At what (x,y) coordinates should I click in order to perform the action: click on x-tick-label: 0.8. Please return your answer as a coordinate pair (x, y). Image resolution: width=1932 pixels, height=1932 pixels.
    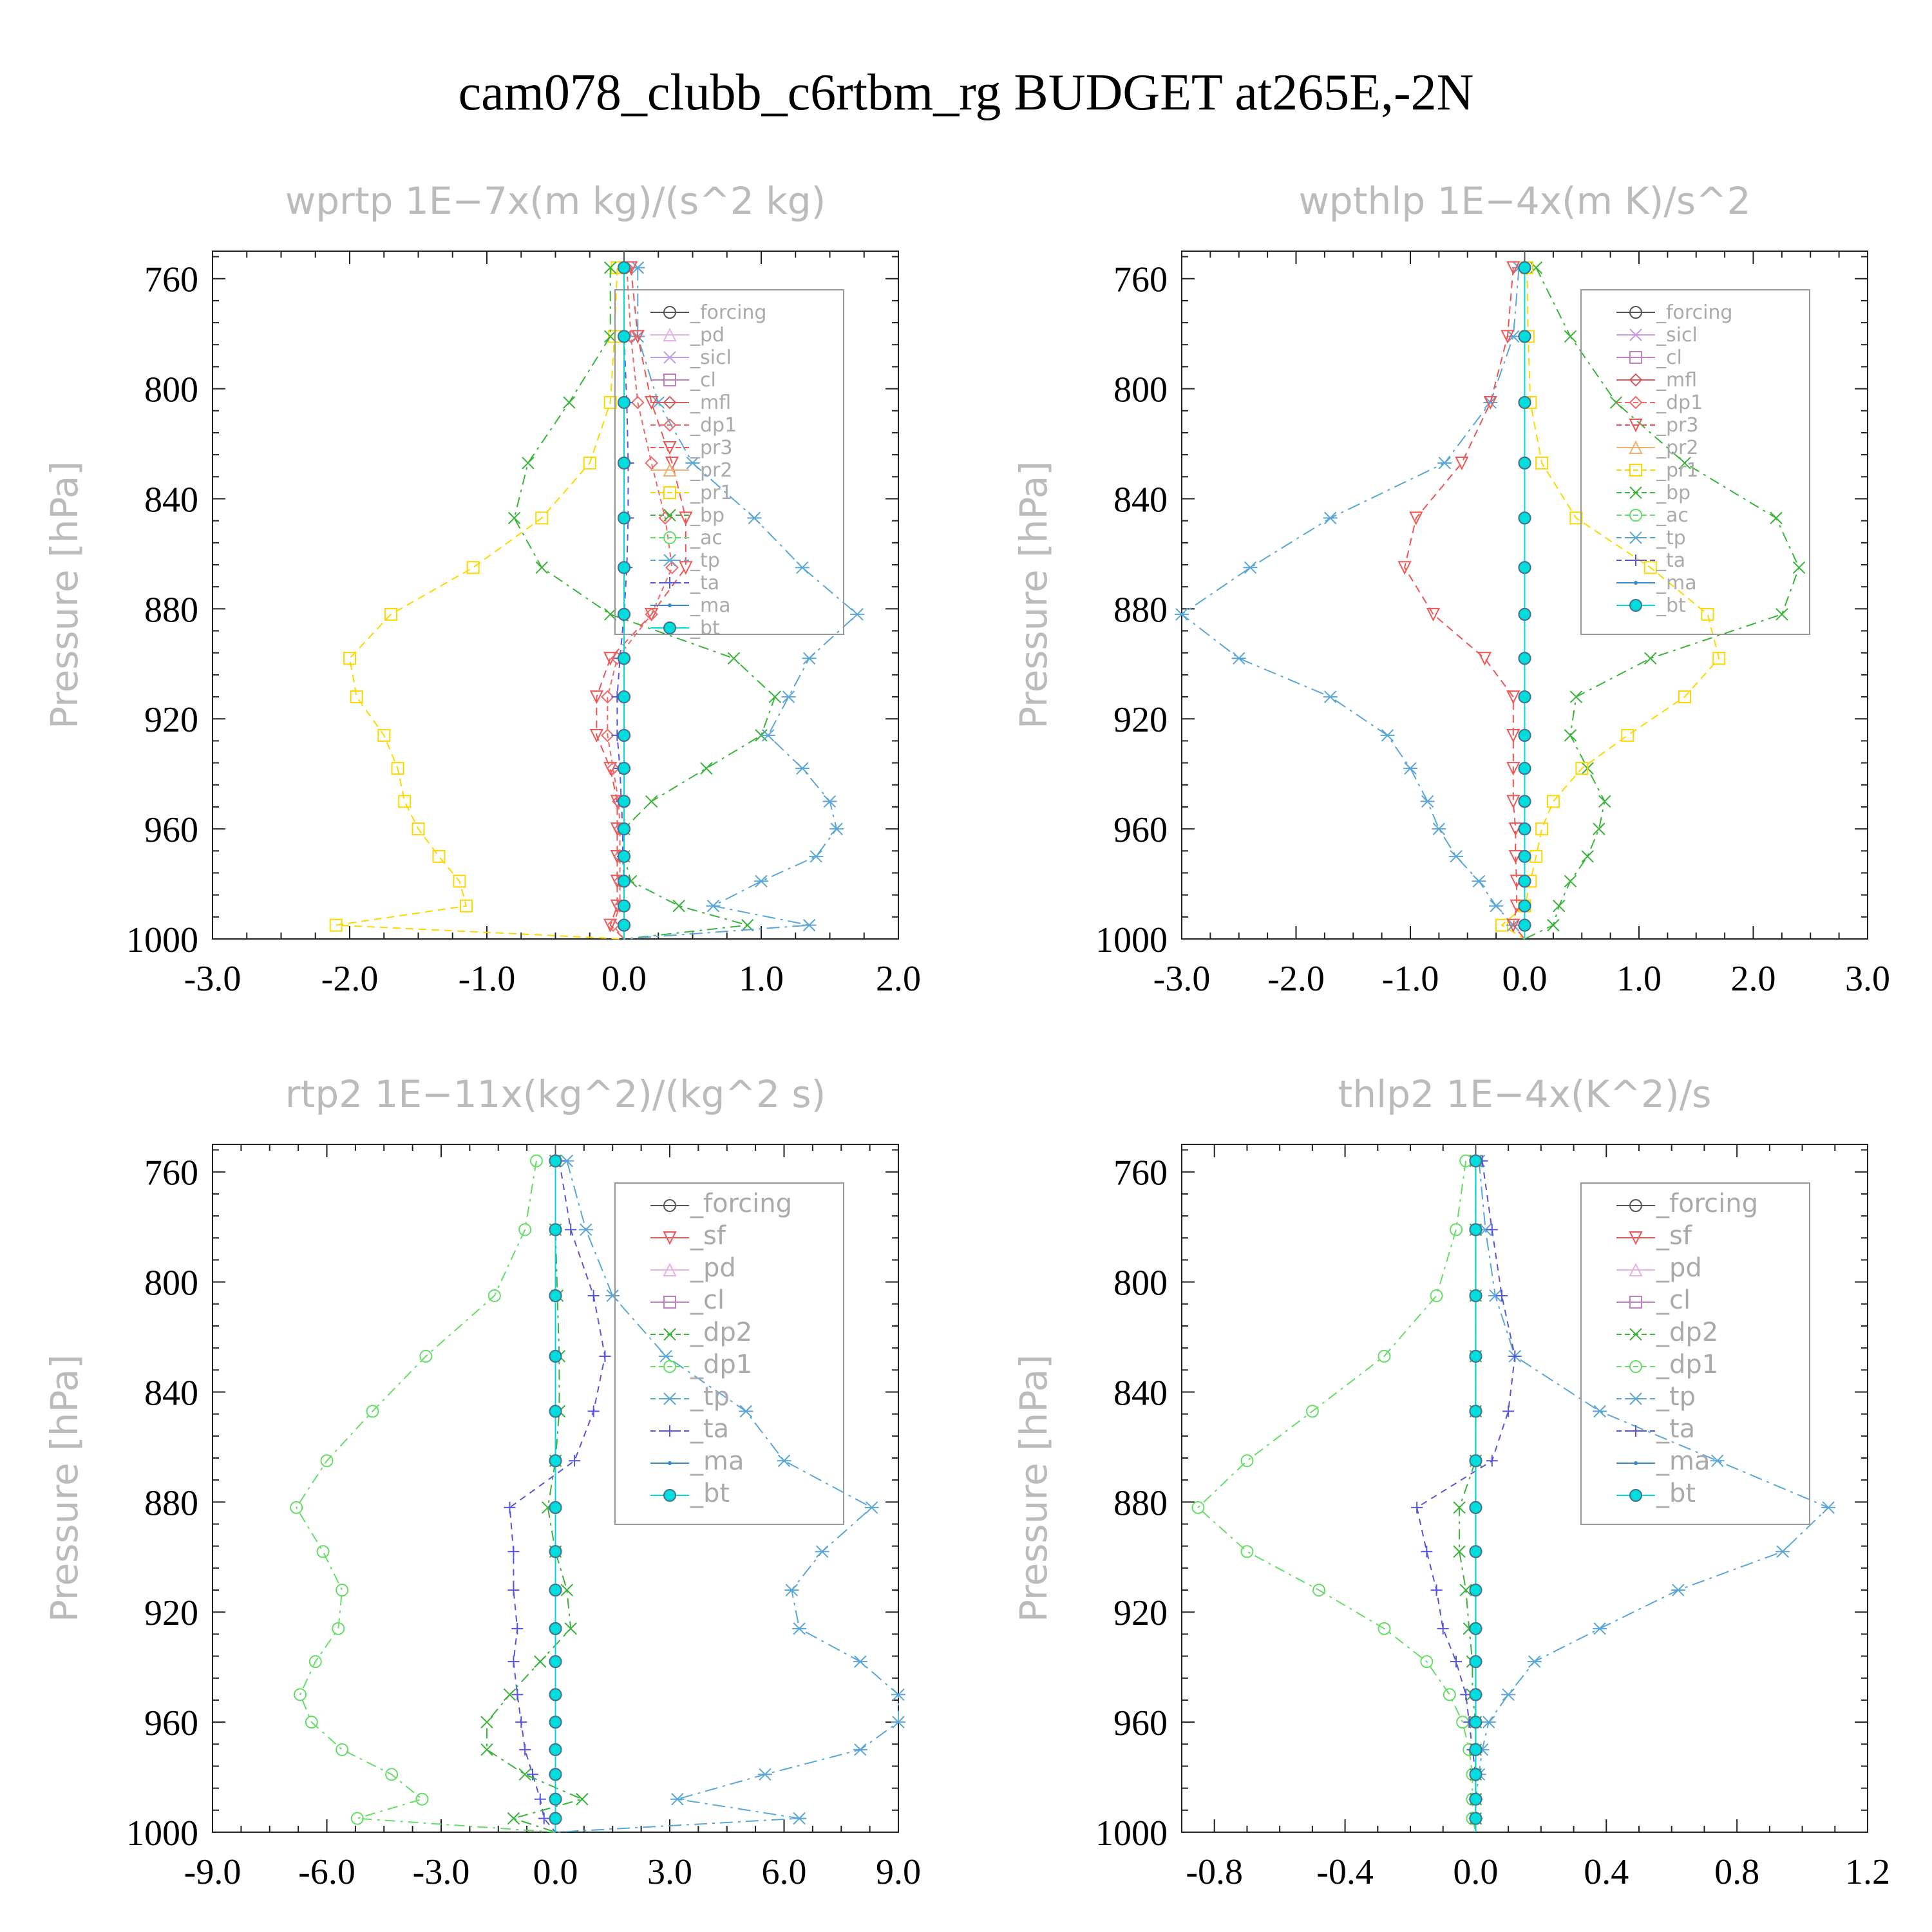
    Looking at the image, I should click on (1737, 1872).